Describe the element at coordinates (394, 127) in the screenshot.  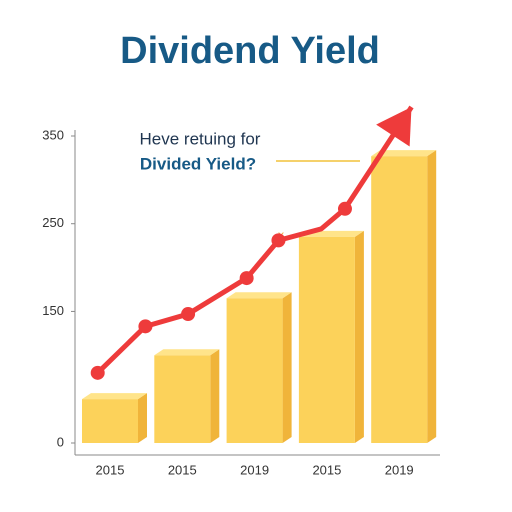
I see `arrow-head` at that location.